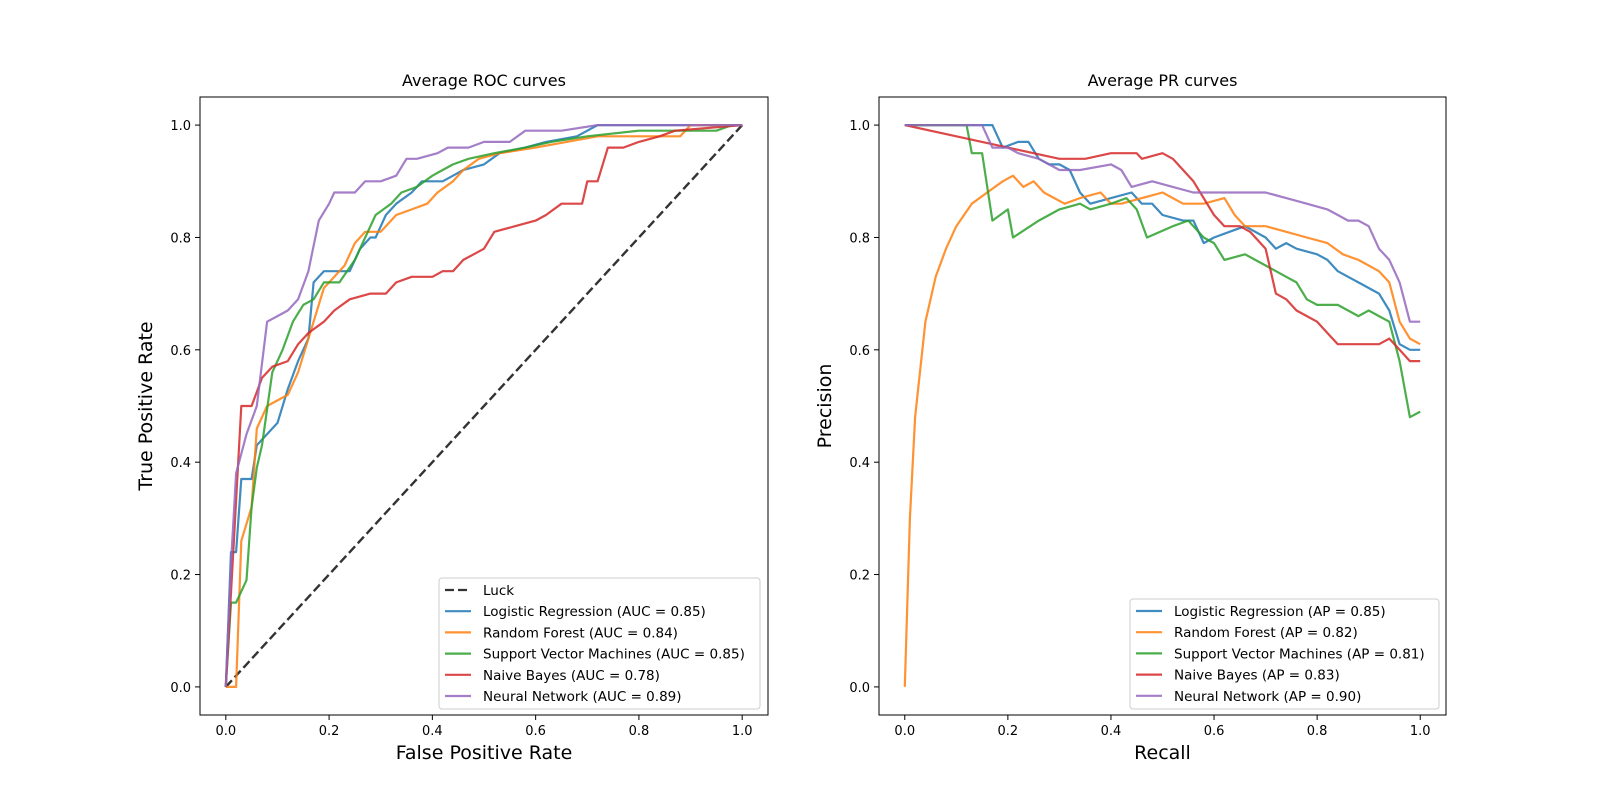 This screenshot has width=1600, height=800. I want to click on legend-entry: Luck, so click(498, 591).